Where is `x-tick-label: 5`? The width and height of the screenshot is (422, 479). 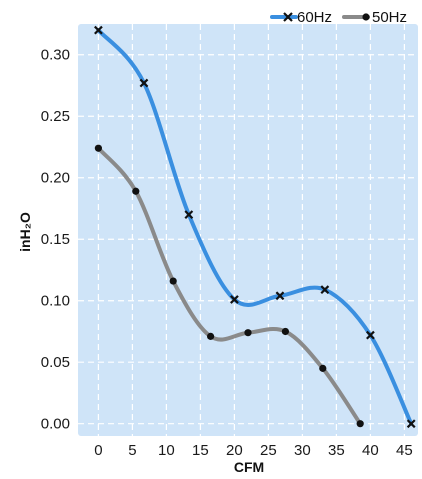
x-tick-label: 5 is located at coordinates (132, 450).